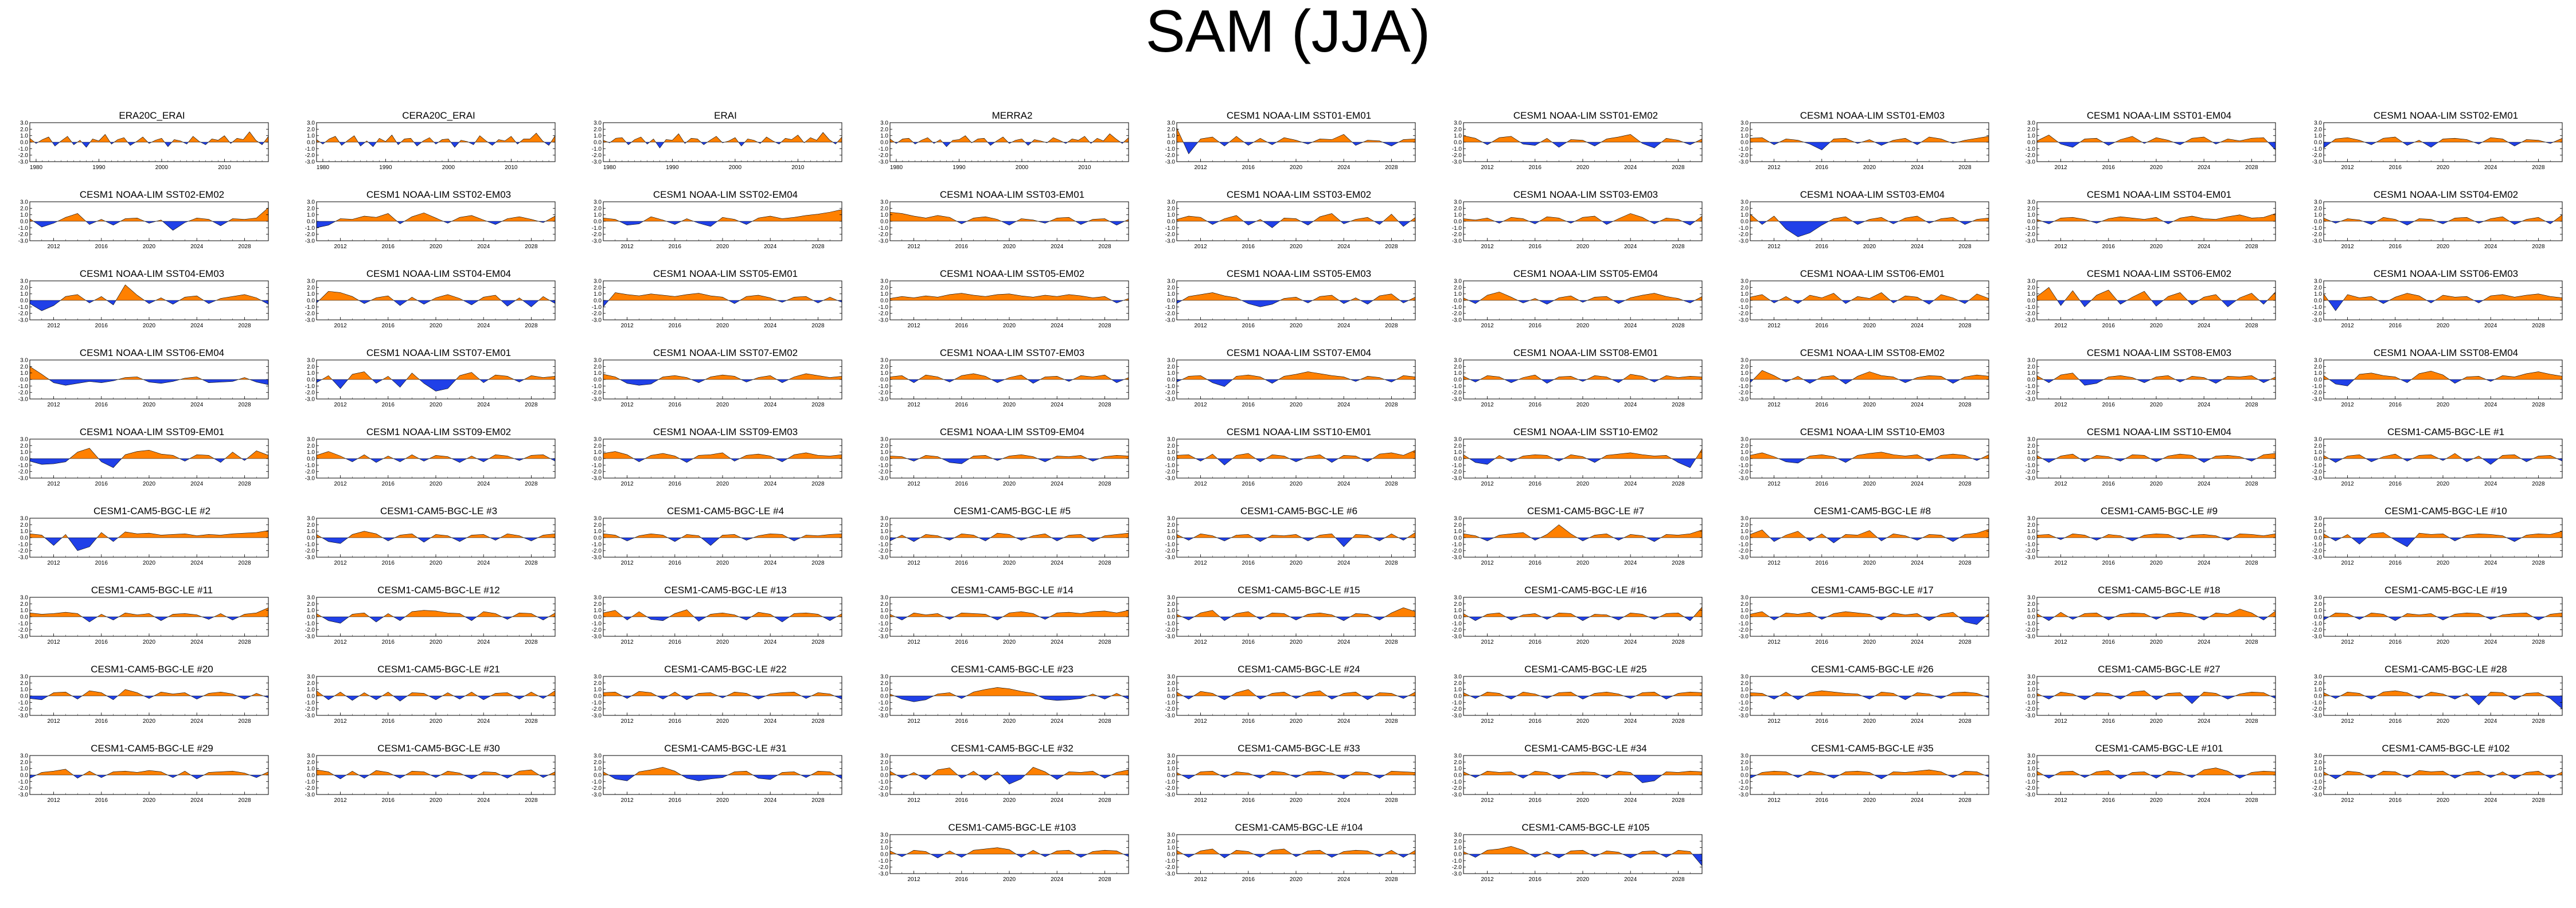  Describe the element at coordinates (1299, 115) in the screenshot. I see `panel-title: CESM1 NOAA-LIM SST01-EM01` at that location.